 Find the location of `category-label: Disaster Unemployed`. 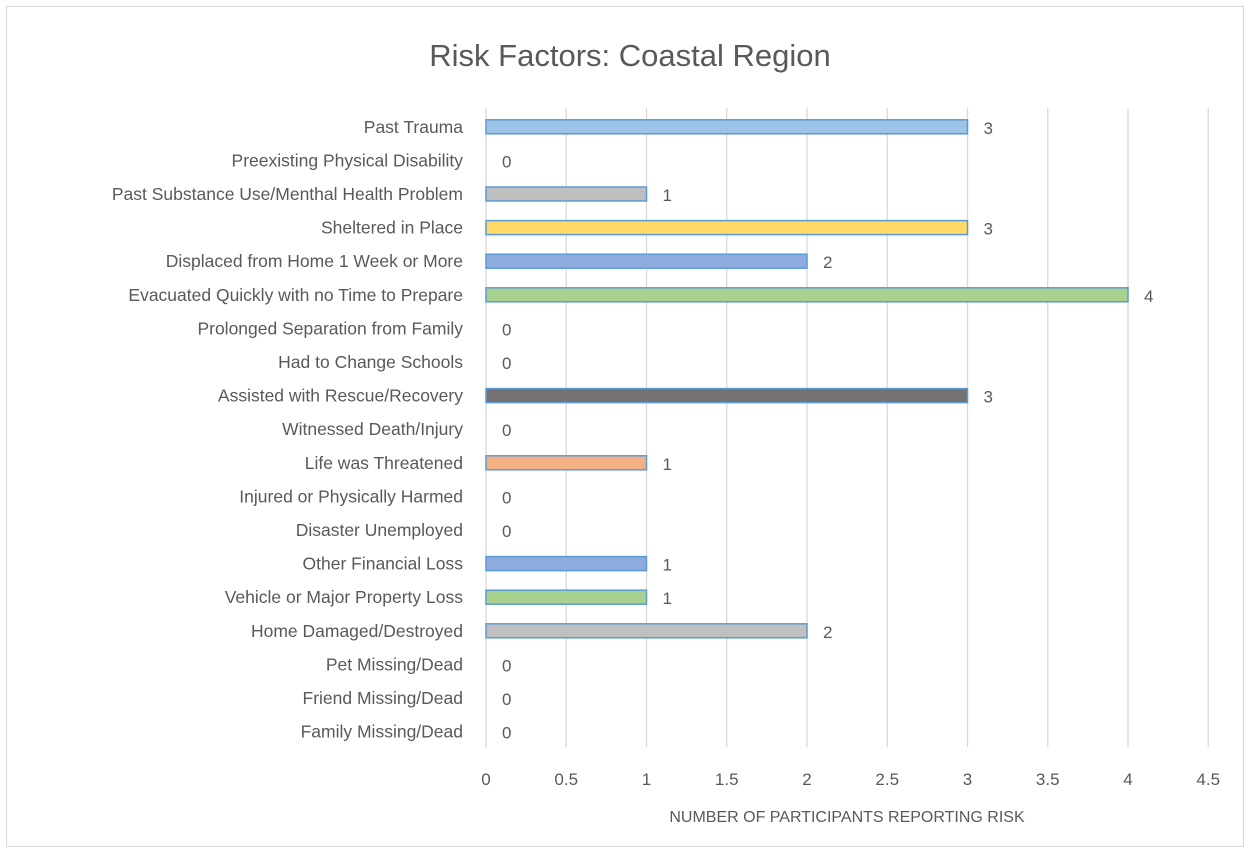

category-label: Disaster Unemployed is located at coordinates (379, 530).